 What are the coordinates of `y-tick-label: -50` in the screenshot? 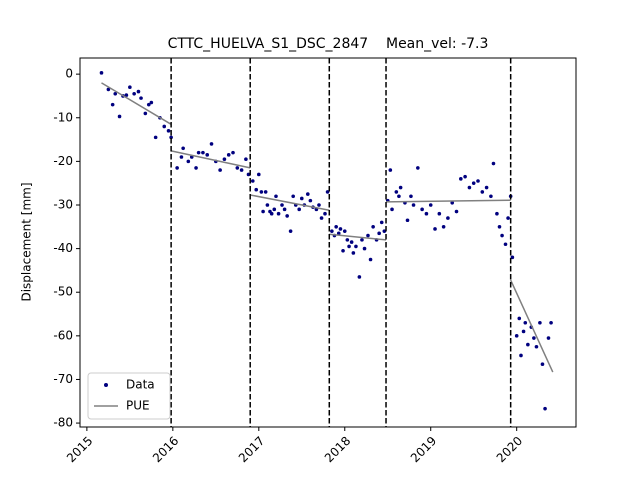 It's located at (63, 292).